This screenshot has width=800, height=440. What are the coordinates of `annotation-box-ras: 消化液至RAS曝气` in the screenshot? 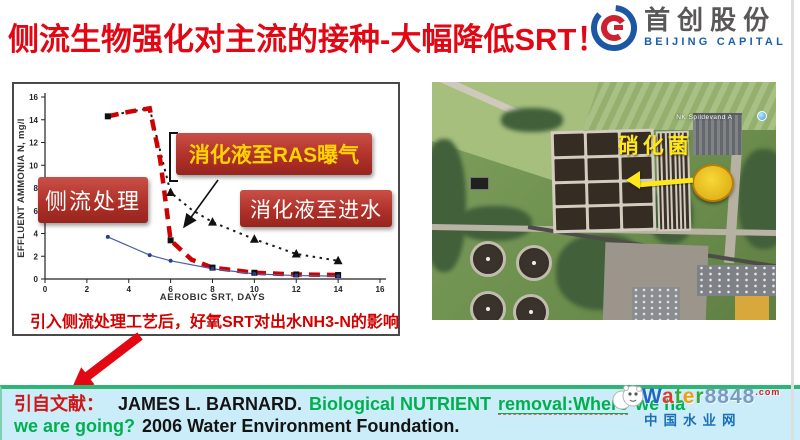 It's located at (274, 154).